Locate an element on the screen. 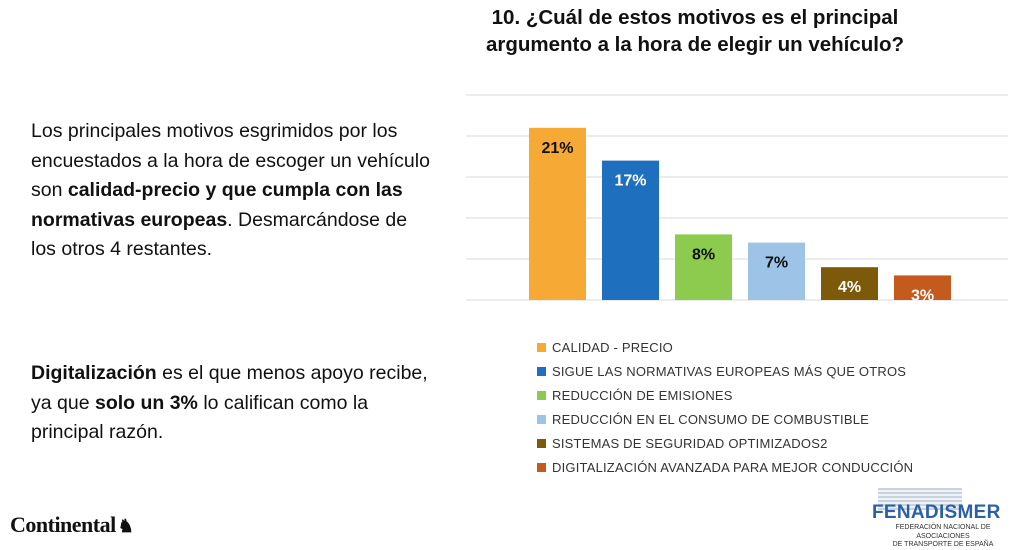 This screenshot has height=550, width=1024. digitalization-text-run-2: solo un 3% is located at coordinates (146, 402).